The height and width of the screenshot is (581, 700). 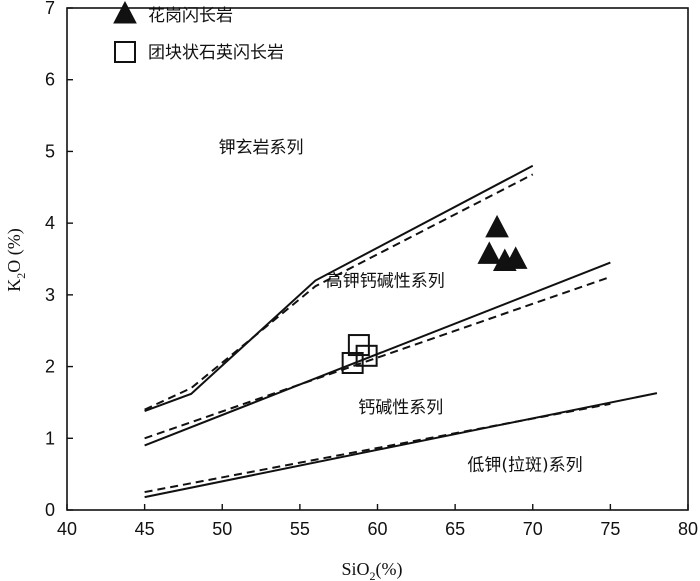 I want to click on legend-label: 团块状石英闪长岩, so click(x=216, y=53).